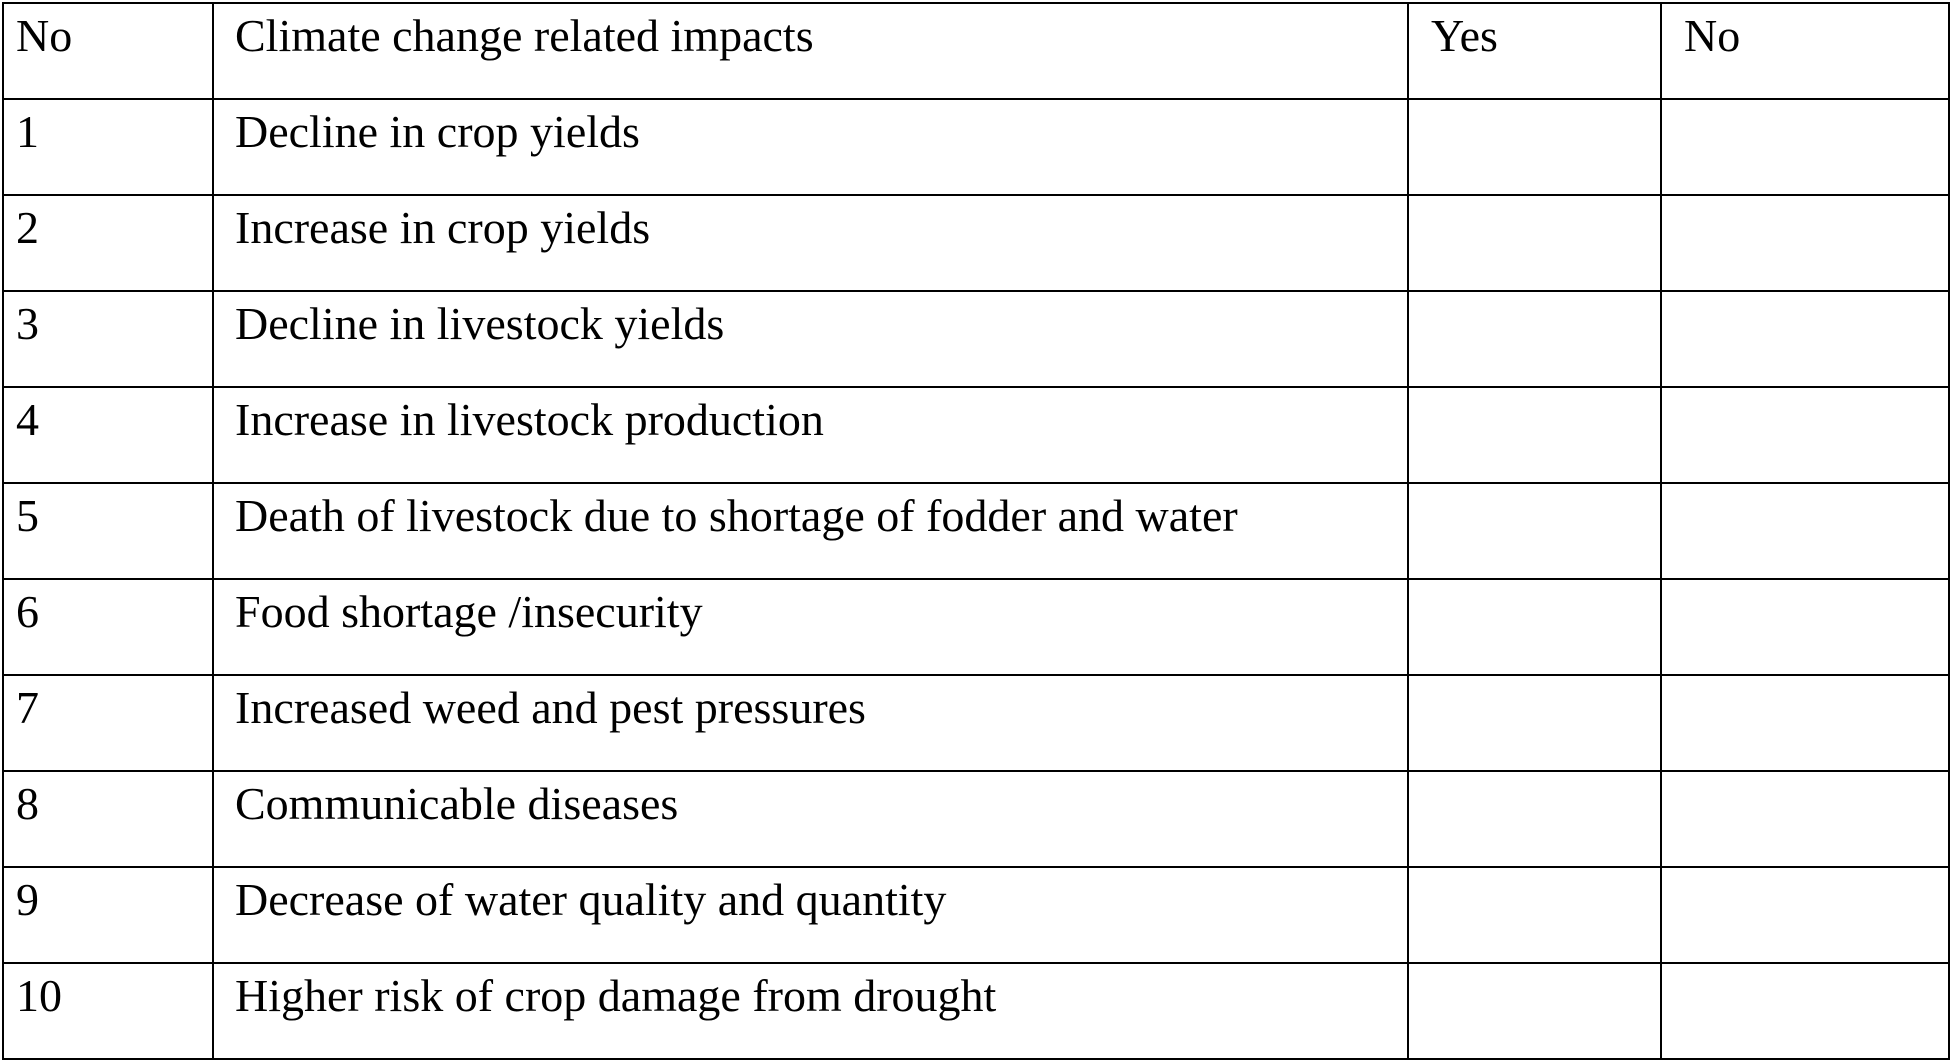 Image resolution: width=1950 pixels, height=1060 pixels. Describe the element at coordinates (108, 243) in the screenshot. I see `row-number: 2` at that location.